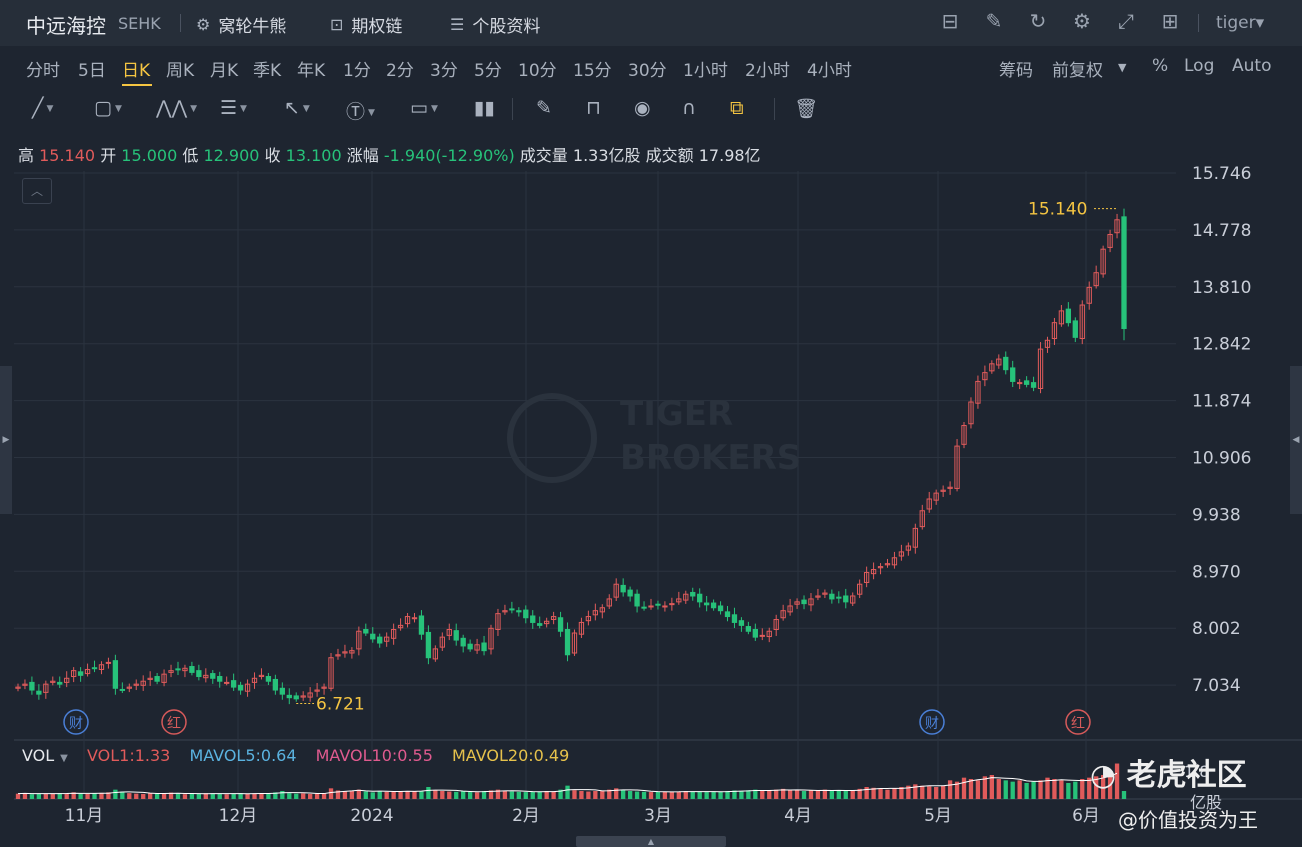 The image size is (1302, 847). Describe the element at coordinates (1240, 23) in the screenshot. I see `account-menu: tiger▾` at that location.